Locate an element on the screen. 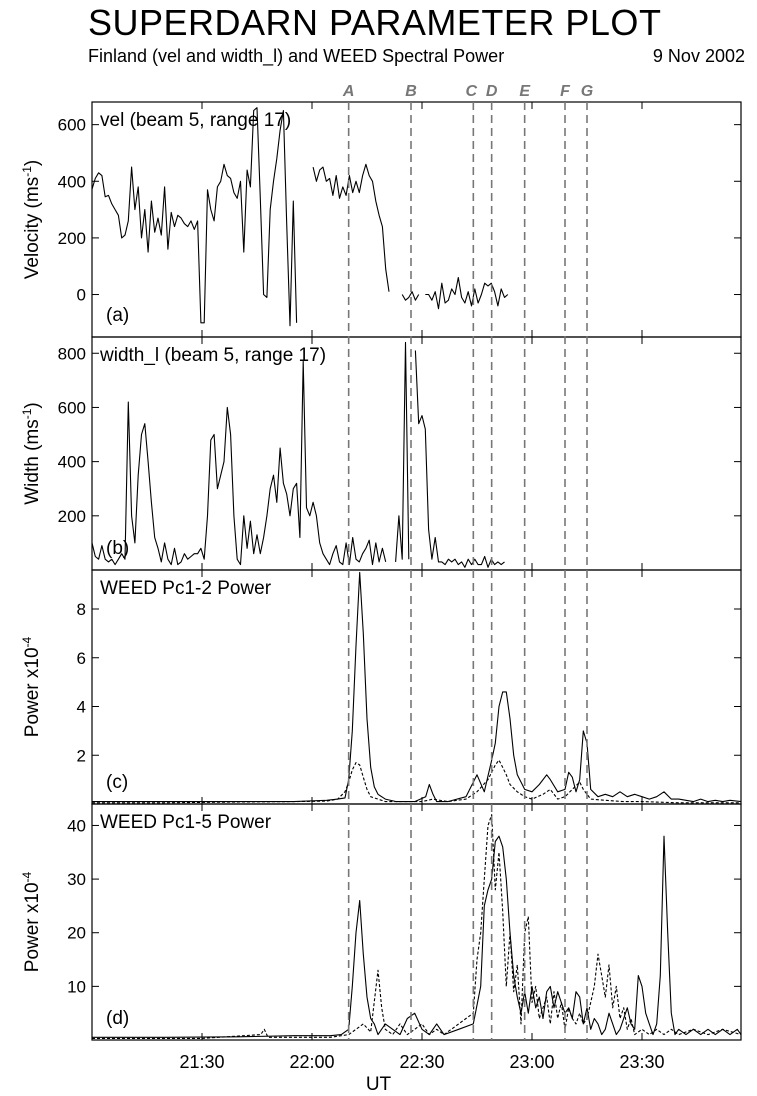 The image size is (757, 1096). x-axis-label: UT is located at coordinates (379, 1084).